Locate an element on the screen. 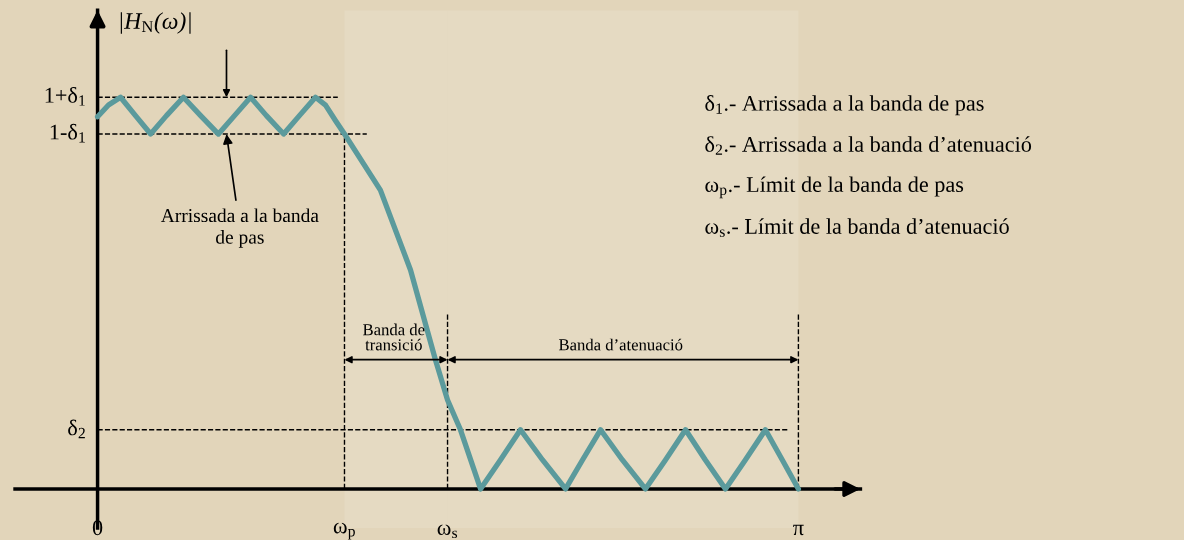  annotation: Arrissada a la banda de pas is located at coordinates (239, 228).